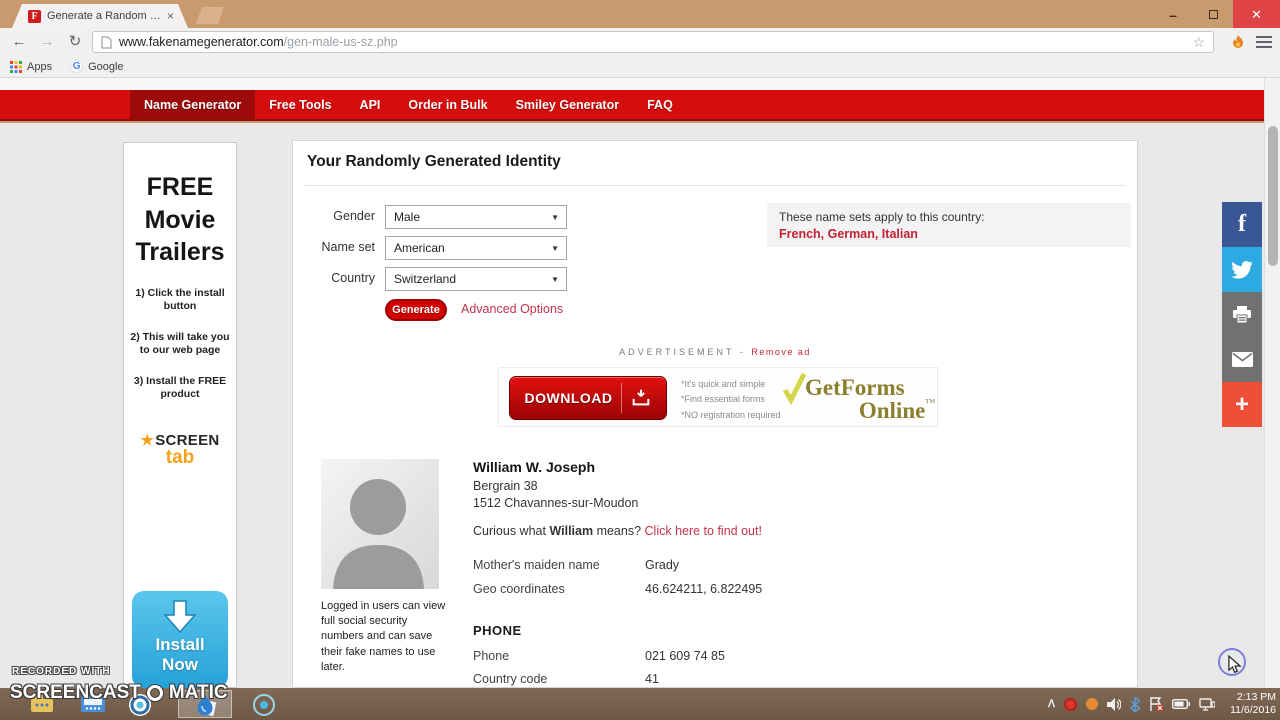  What do you see at coordinates (848, 234) in the screenshot?
I see `country-note-links: French, German, Italian` at bounding box center [848, 234].